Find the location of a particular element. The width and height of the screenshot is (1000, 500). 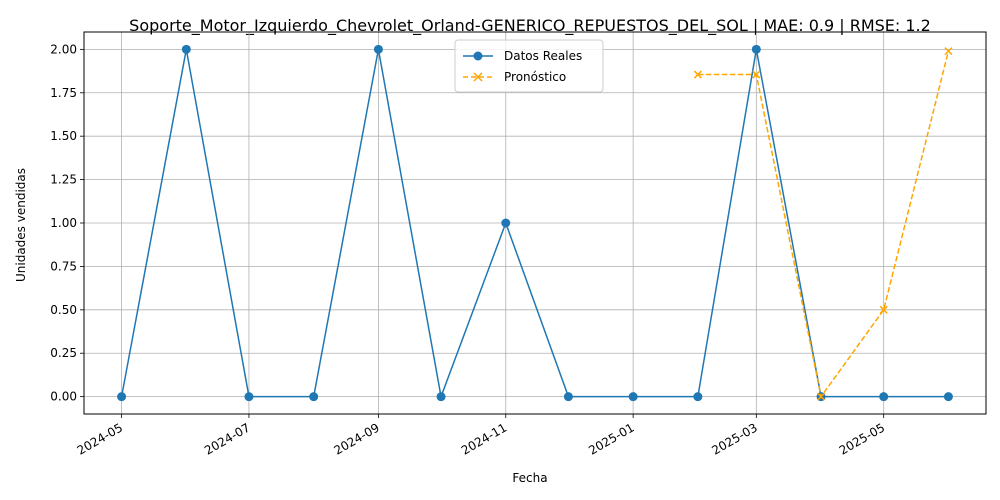

y-tick-label: 1.25 is located at coordinates (63, 180).